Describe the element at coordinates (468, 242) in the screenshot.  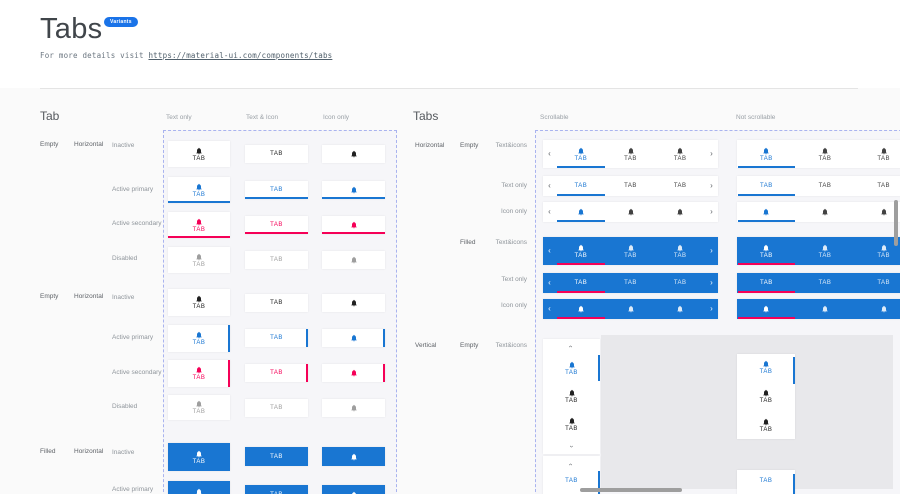
I see `group-fill-label: Filled` at that location.